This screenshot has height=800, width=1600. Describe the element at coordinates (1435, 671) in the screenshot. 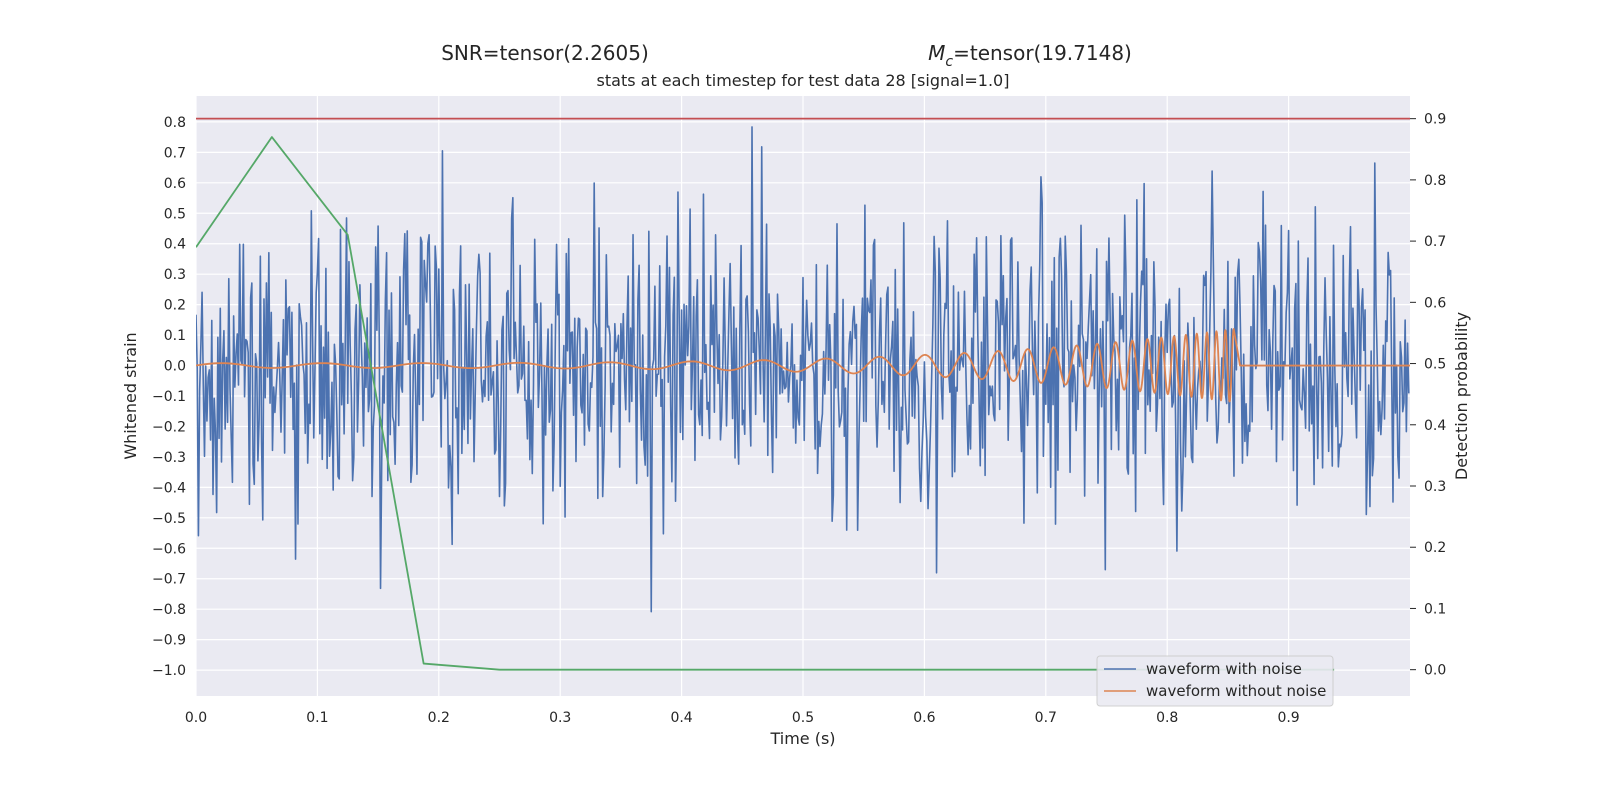

I see `y-right-tick-label: 0.0` at that location.